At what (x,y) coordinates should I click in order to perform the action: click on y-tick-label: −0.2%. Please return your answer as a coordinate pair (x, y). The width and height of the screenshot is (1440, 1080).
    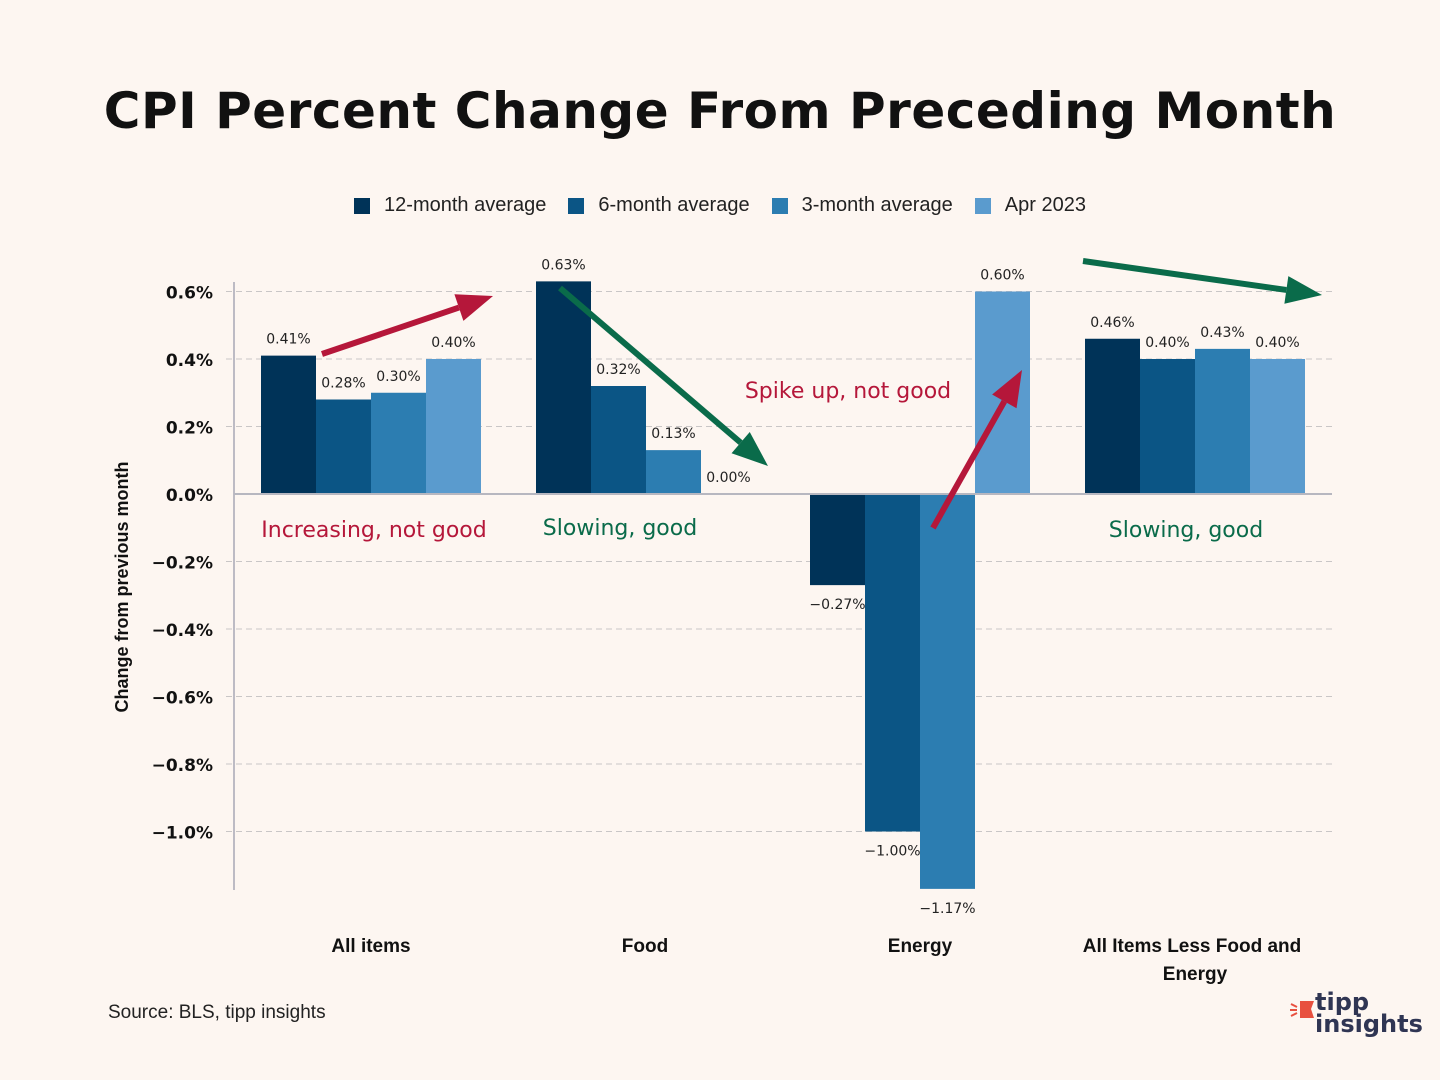
    Looking at the image, I should click on (182, 564).